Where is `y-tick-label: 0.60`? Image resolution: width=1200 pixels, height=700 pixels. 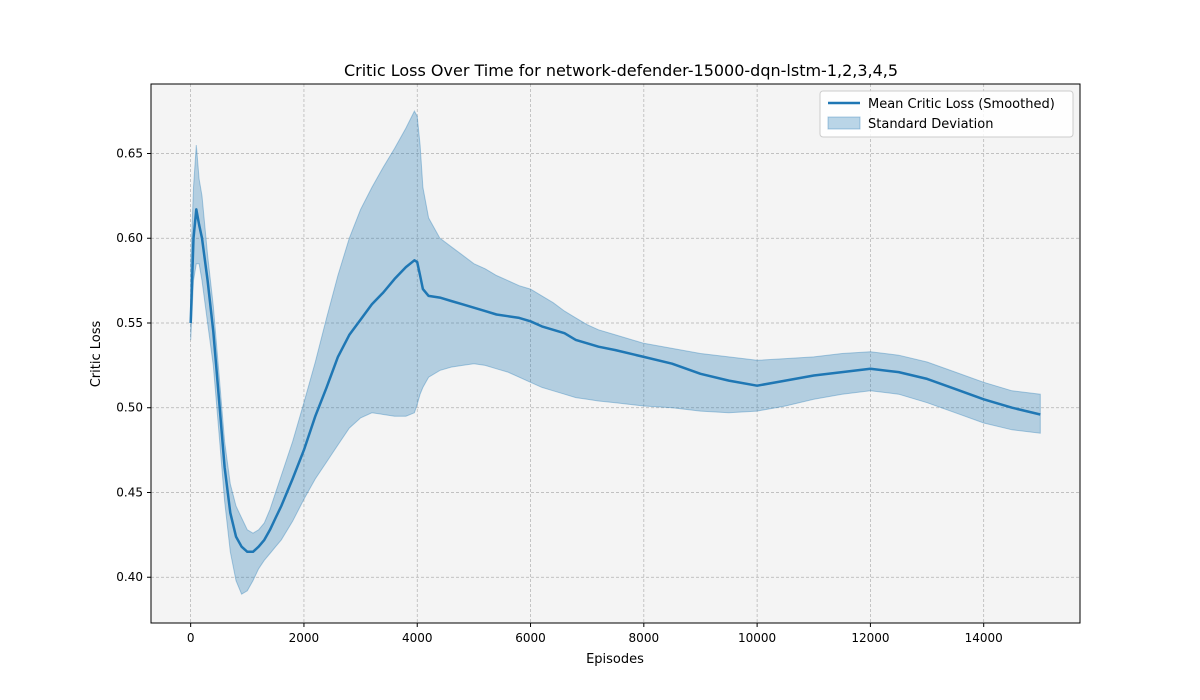 y-tick-label: 0.60 is located at coordinates (129, 238).